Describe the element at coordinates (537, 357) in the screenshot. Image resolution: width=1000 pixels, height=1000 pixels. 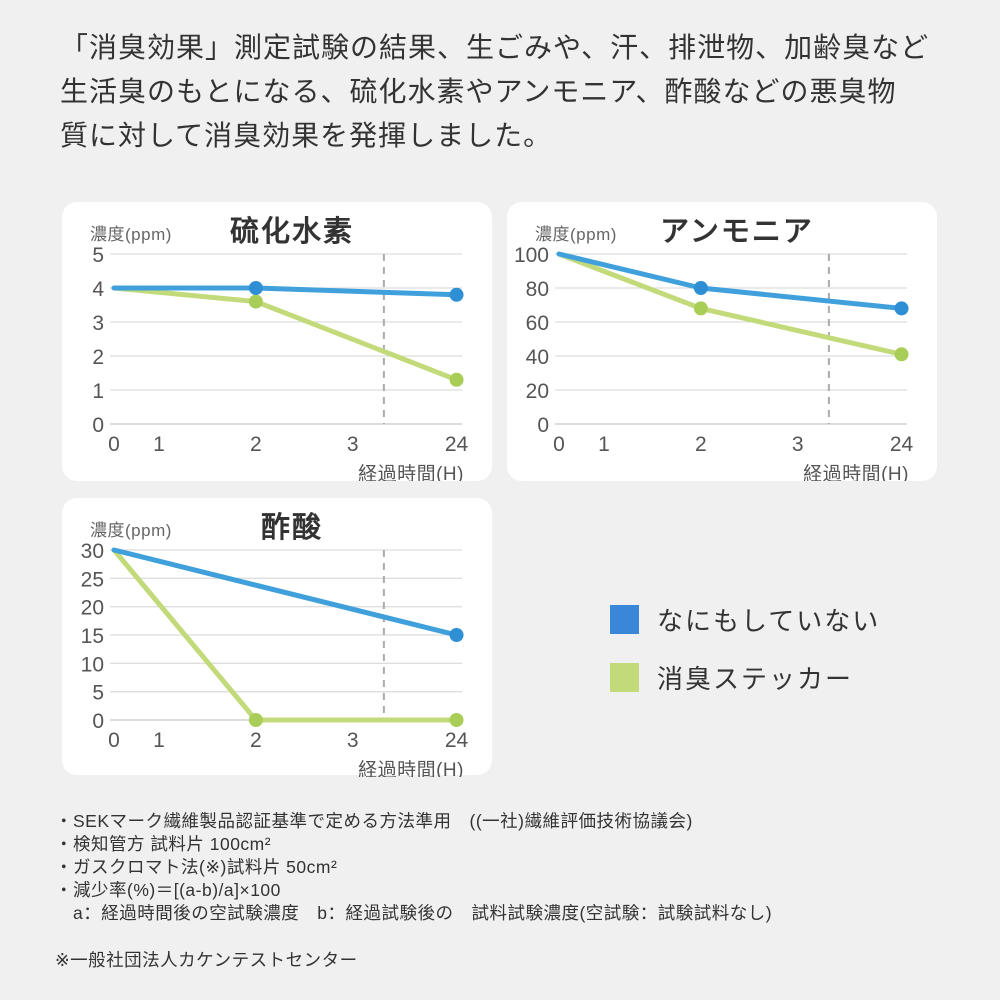
I see `svg-text: 40` at that location.